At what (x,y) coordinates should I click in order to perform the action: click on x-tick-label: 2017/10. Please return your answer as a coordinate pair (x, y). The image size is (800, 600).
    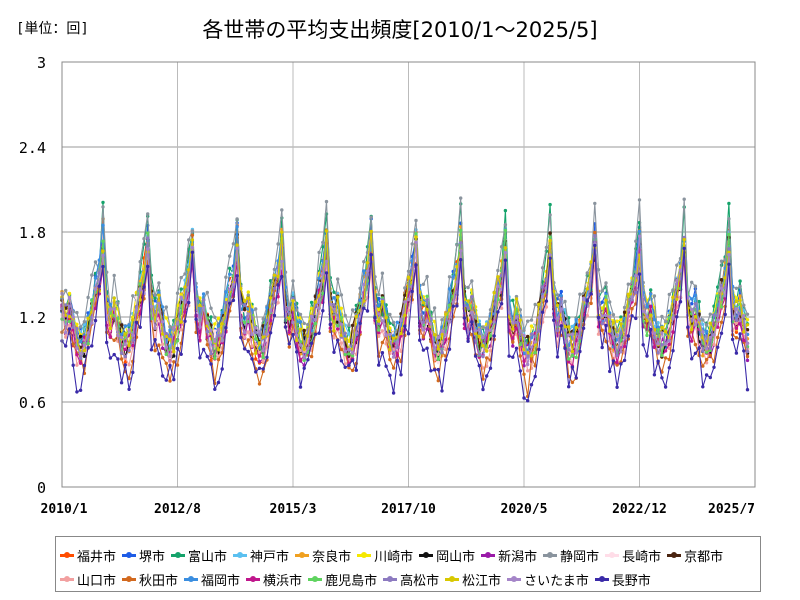
    Looking at the image, I should click on (408, 509).